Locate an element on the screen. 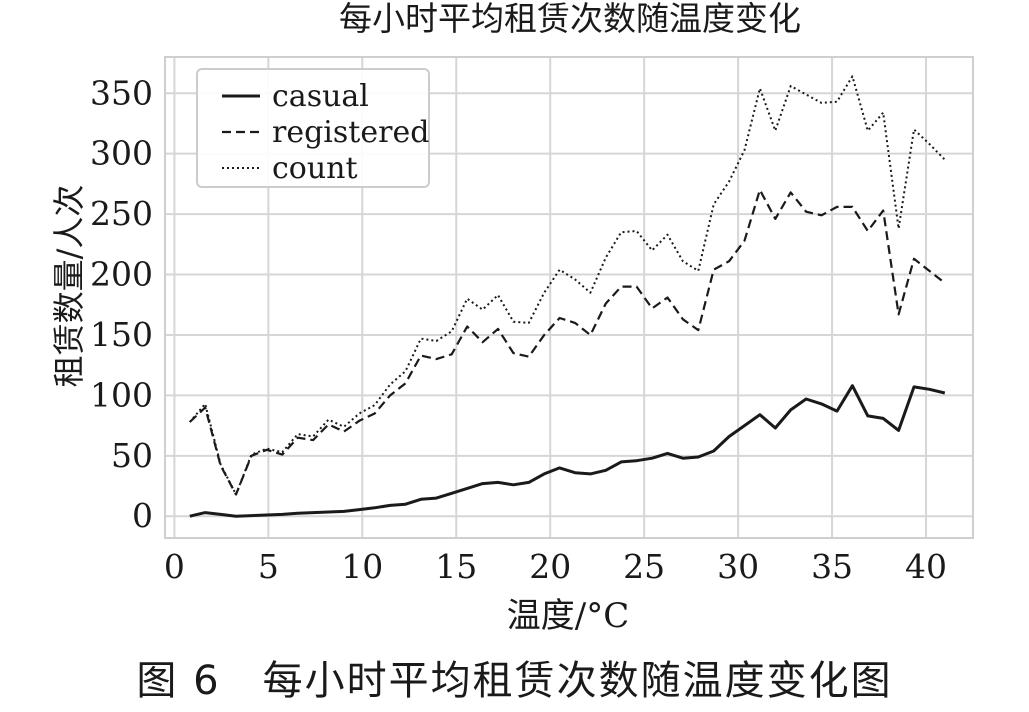  legend-label-count: count is located at coordinates (315, 168).